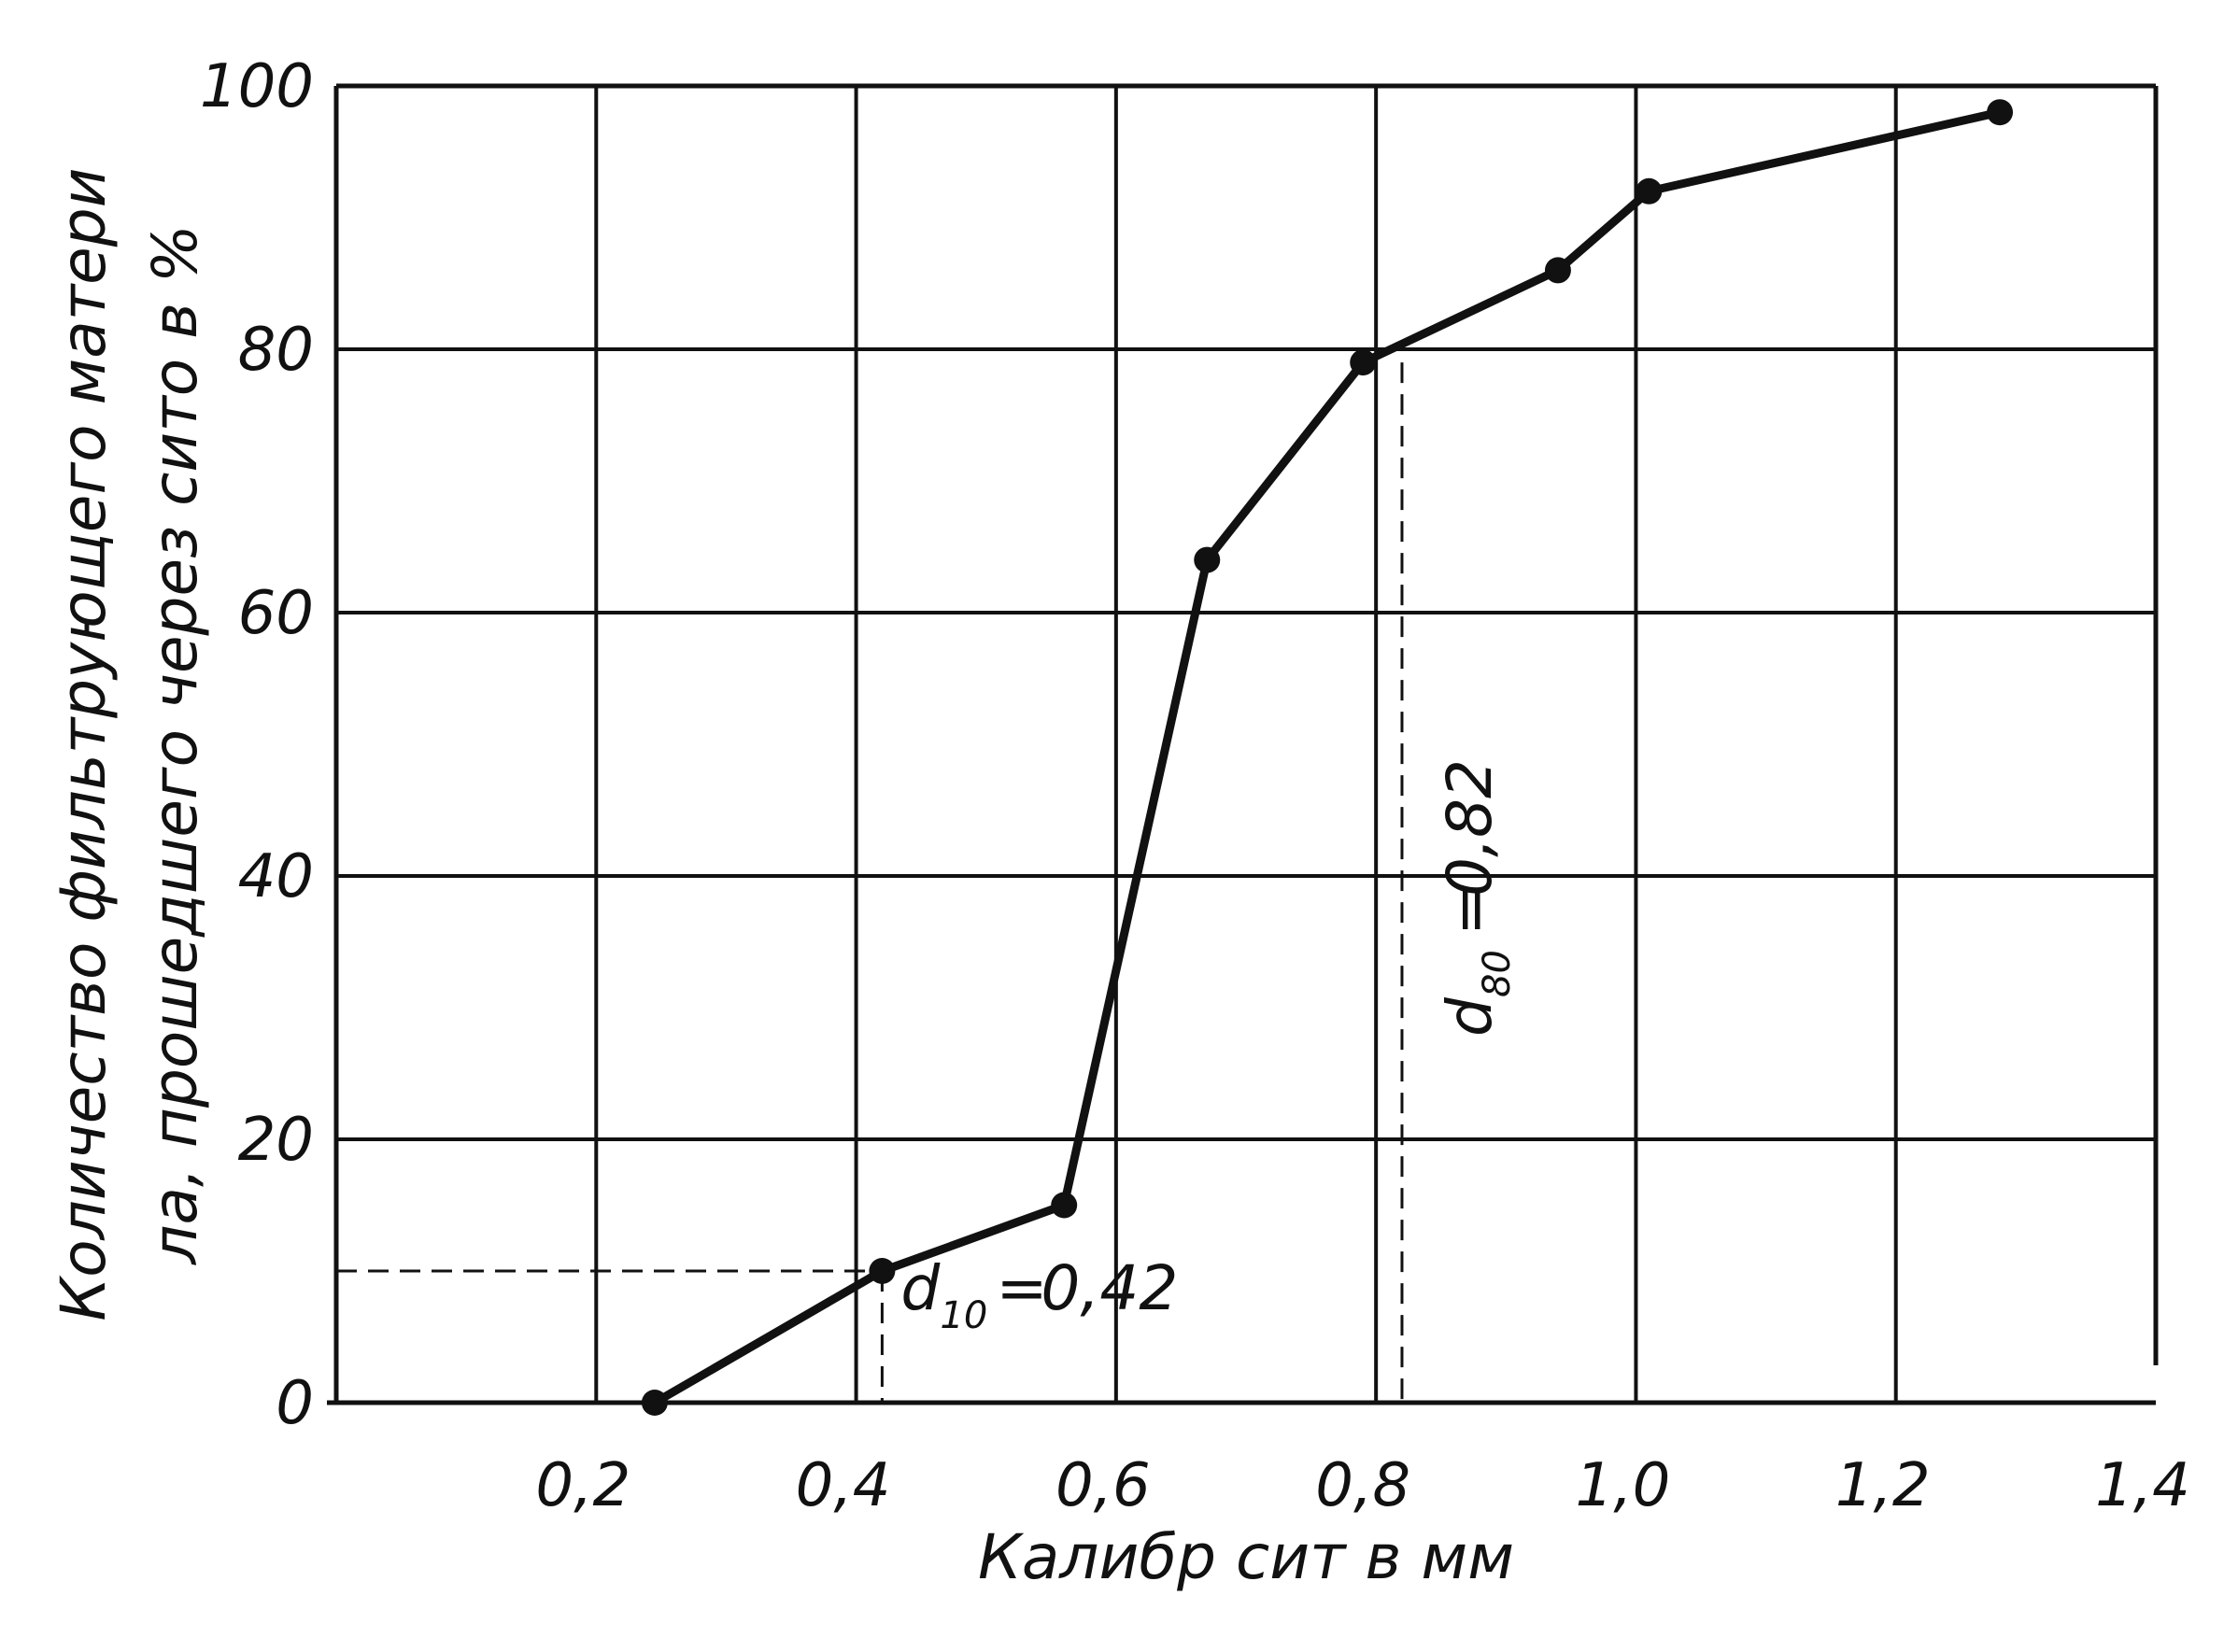  What do you see at coordinates (582, 1485) in the screenshot?
I see `x-tick-label: 0,2` at bounding box center [582, 1485].